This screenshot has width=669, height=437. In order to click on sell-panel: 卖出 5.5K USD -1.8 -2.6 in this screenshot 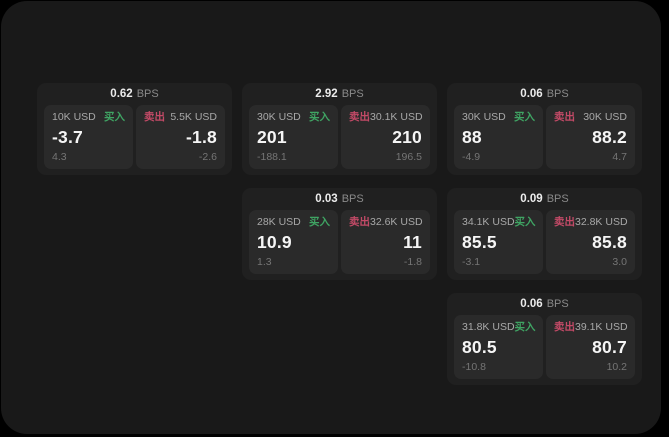, I will do `click(180, 137)`.